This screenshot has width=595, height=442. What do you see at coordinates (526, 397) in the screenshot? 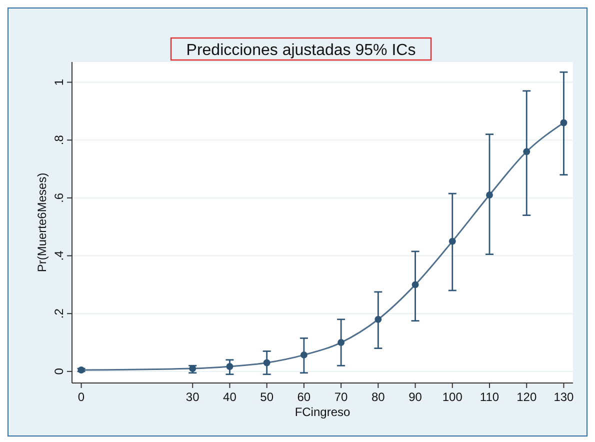
I see `x-tick-label: 120` at bounding box center [526, 397].